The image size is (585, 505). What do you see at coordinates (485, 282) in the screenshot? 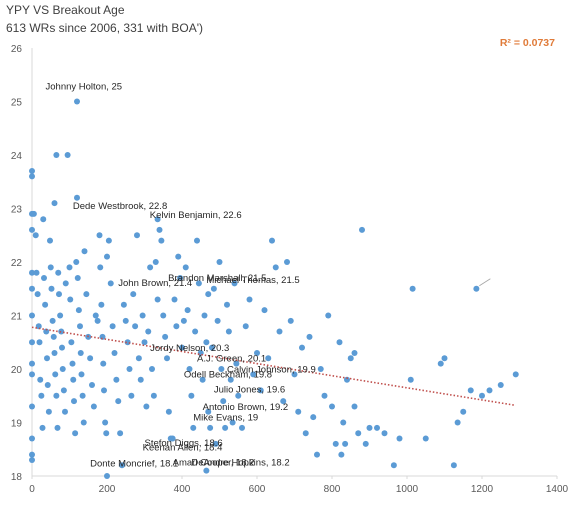
I see `label-leader-line` at bounding box center [485, 282].